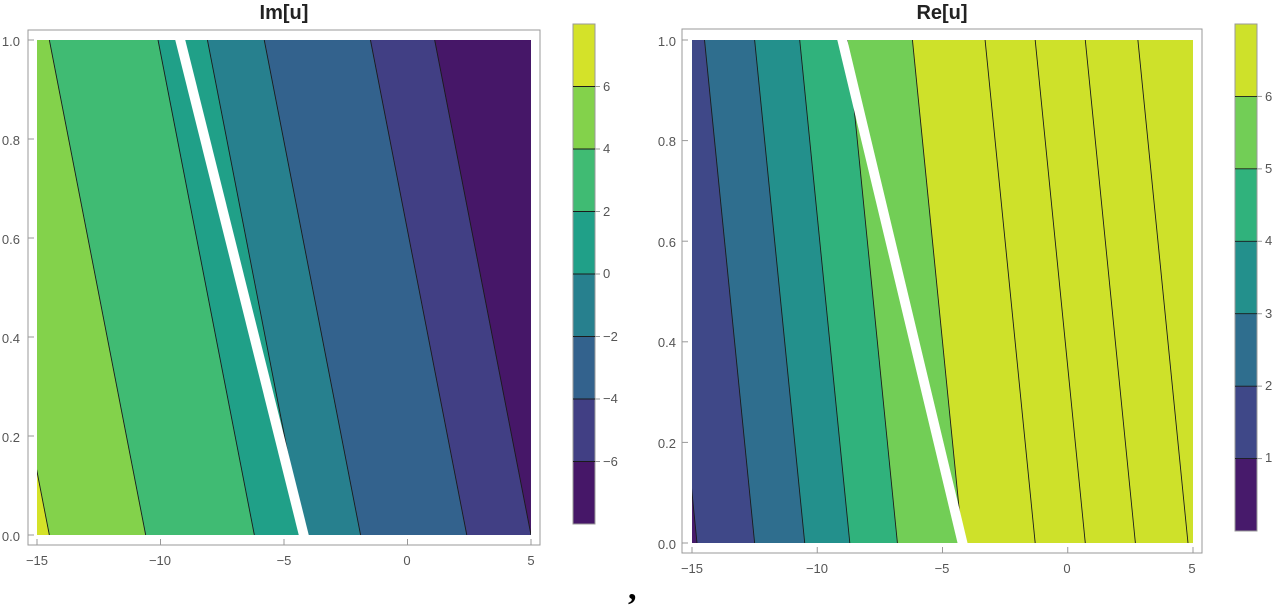 The image size is (1280, 611). I want to click on colorbar-re-swatches, so click(1246, 277).